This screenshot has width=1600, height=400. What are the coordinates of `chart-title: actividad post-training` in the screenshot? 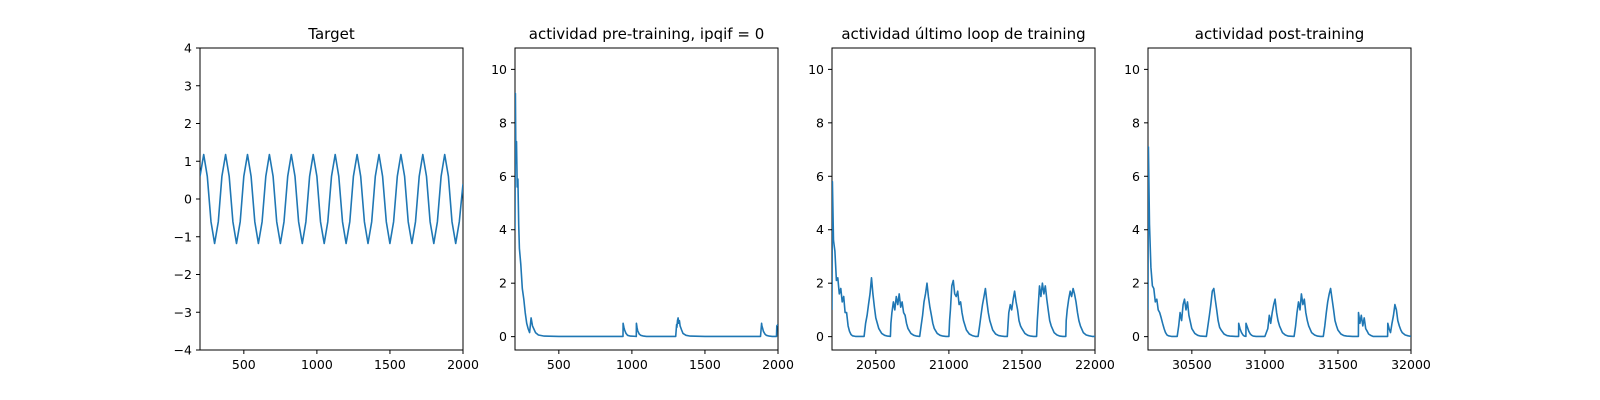 It's located at (1279, 34).